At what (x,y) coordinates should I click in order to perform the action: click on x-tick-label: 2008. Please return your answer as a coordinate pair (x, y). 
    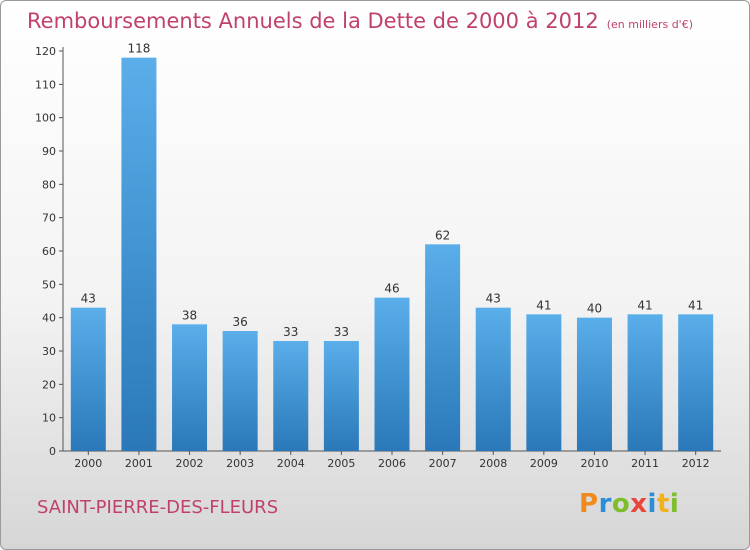
    Looking at the image, I should click on (493, 463).